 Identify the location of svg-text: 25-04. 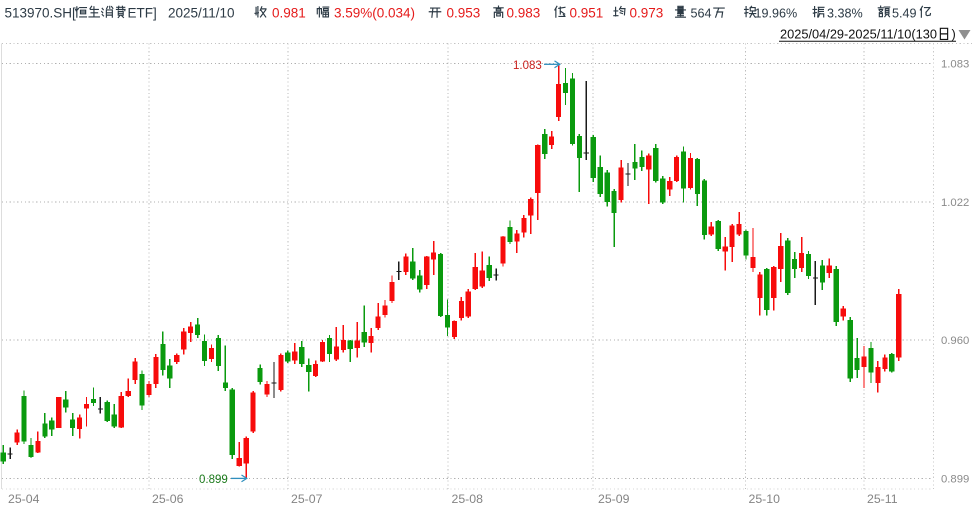
(24, 499).